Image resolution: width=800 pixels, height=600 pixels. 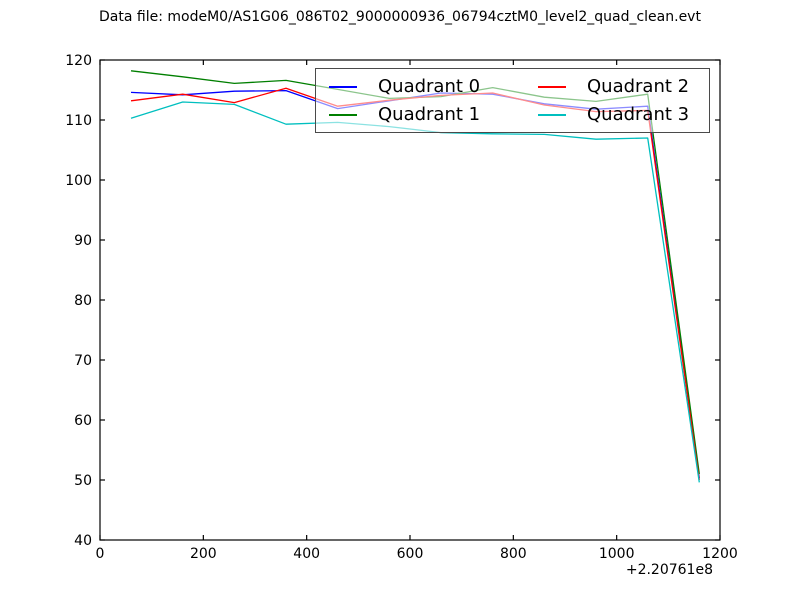 I want to click on legend-label: Quadrant 3, so click(x=638, y=114).